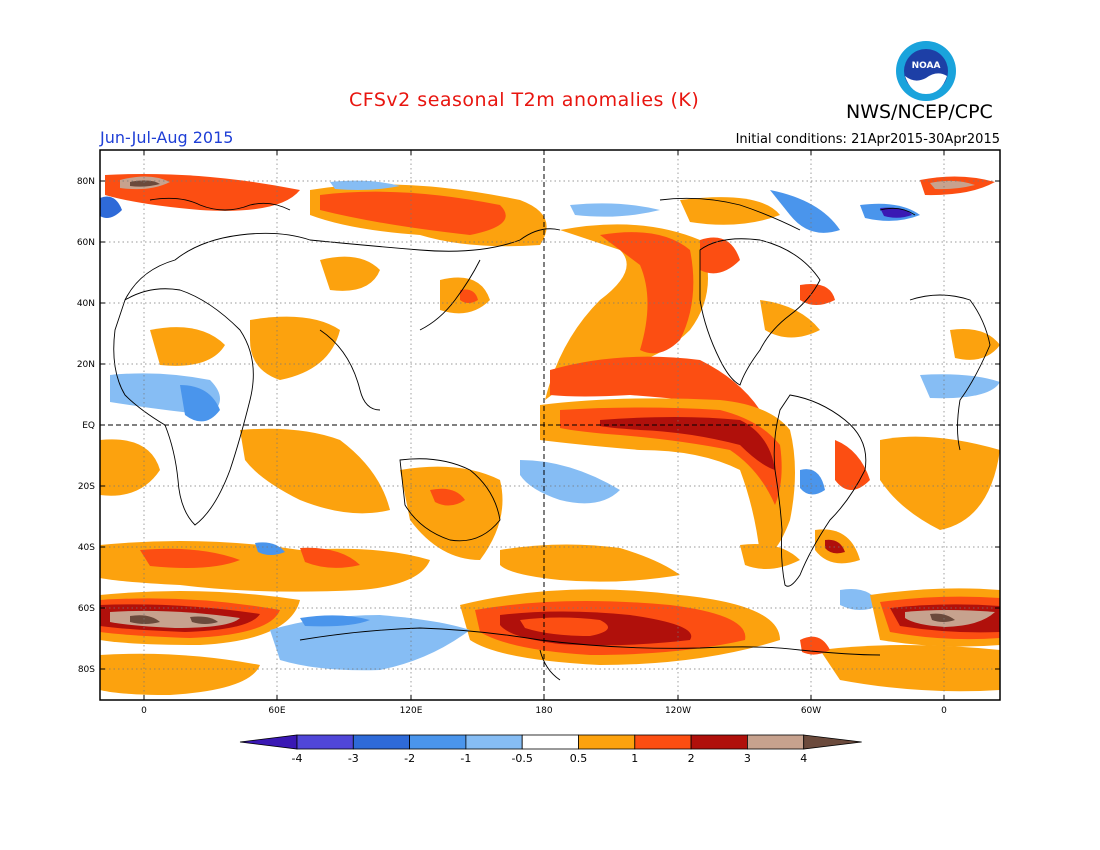 Image resolution: width=1100 pixels, height=850 pixels. What do you see at coordinates (276, 711) in the screenshot?
I see `lon-label: 60E` at bounding box center [276, 711].